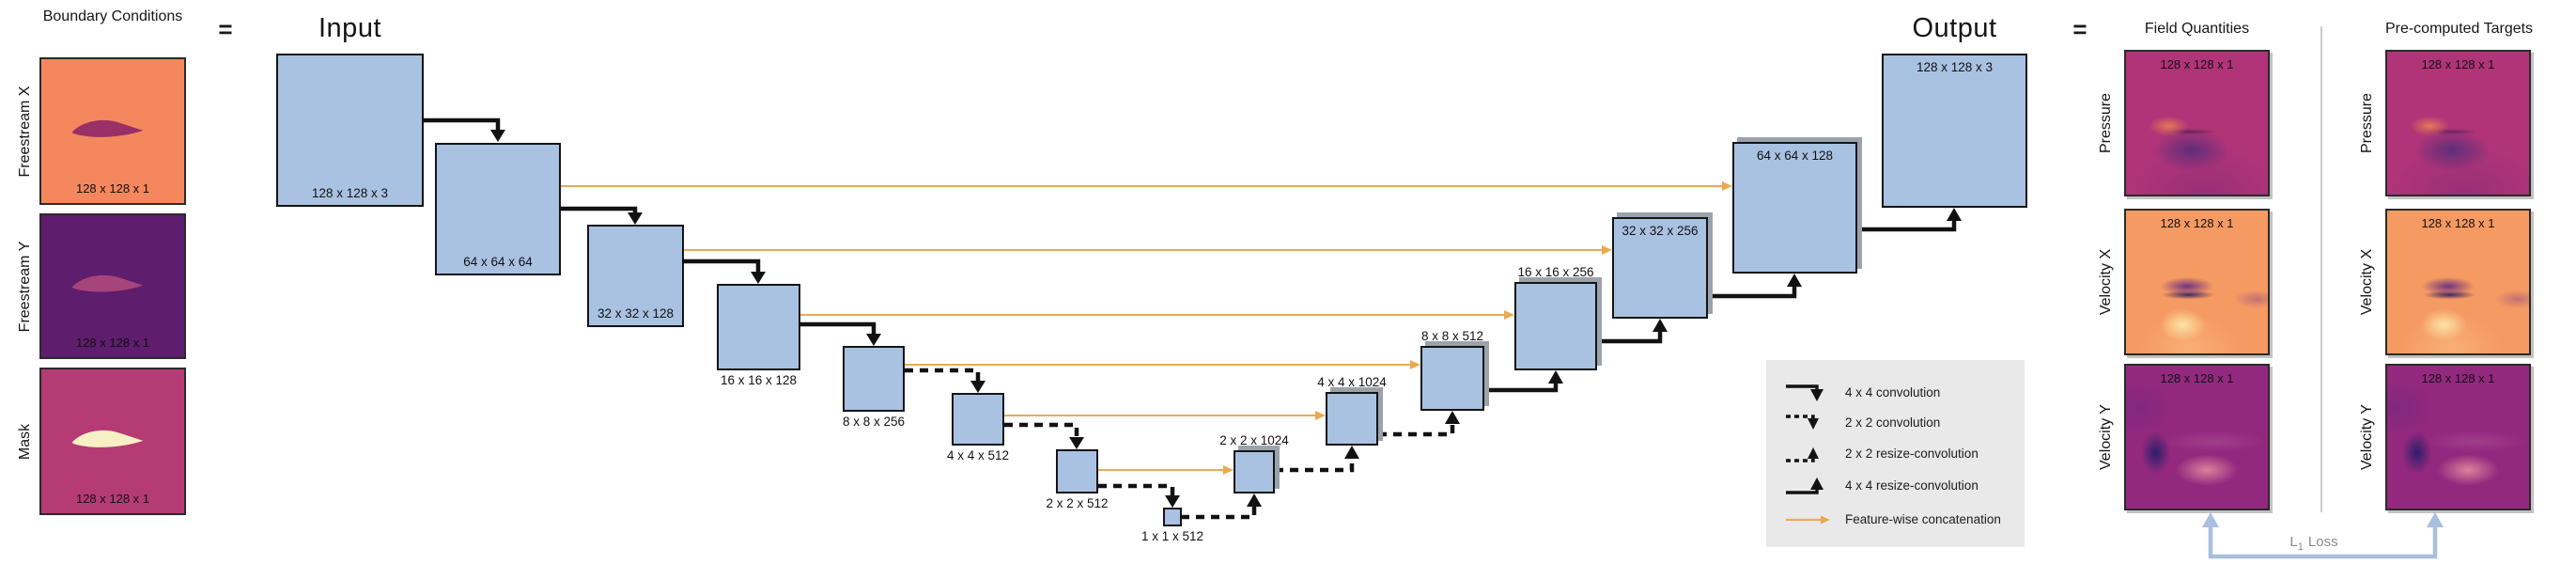 The image size is (2576, 564). Describe the element at coordinates (2458, 437) in the screenshot. I see `target-image-vely: 128 x 128 x 1` at that location.